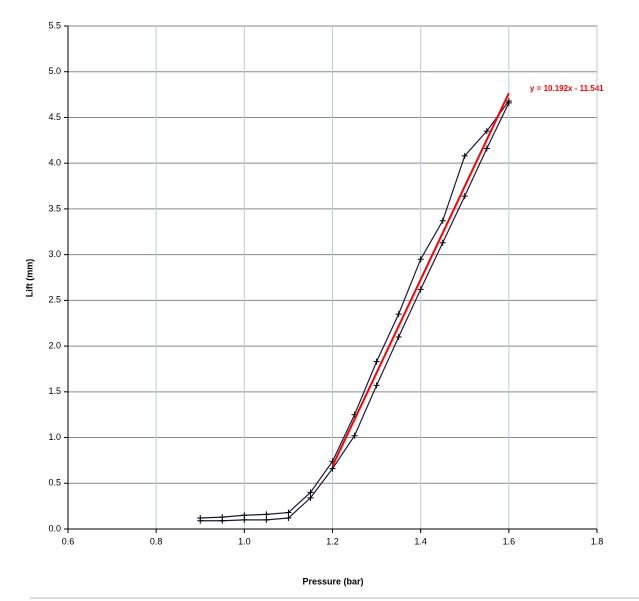 The height and width of the screenshot is (601, 639). I want to click on y-tick-label: 0.5, so click(54, 483).